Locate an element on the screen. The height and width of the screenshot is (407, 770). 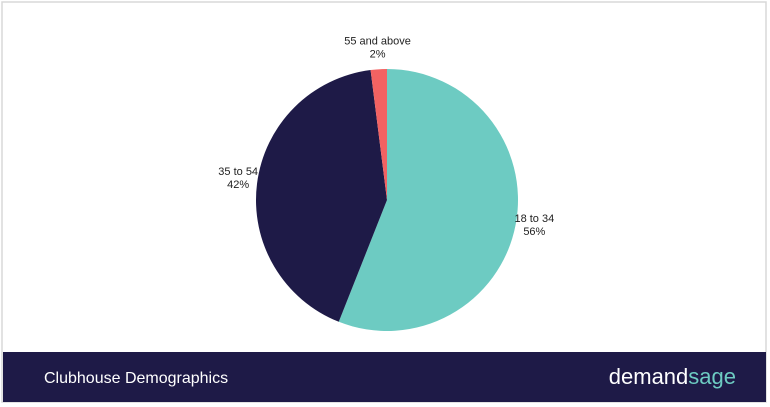
chart-title: Clubhouse Demographics is located at coordinates (136, 378).